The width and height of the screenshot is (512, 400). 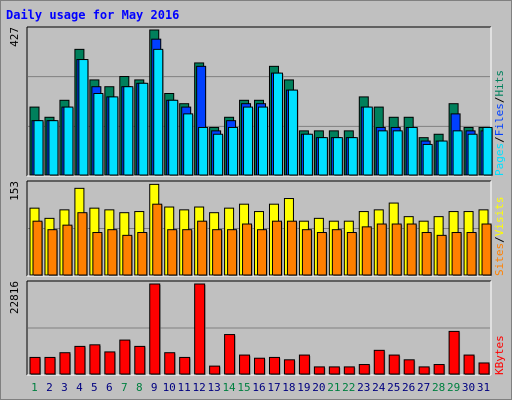 What do you see at coordinates (34, 387) in the screenshot?
I see `day-label: 1` at bounding box center [34, 387].